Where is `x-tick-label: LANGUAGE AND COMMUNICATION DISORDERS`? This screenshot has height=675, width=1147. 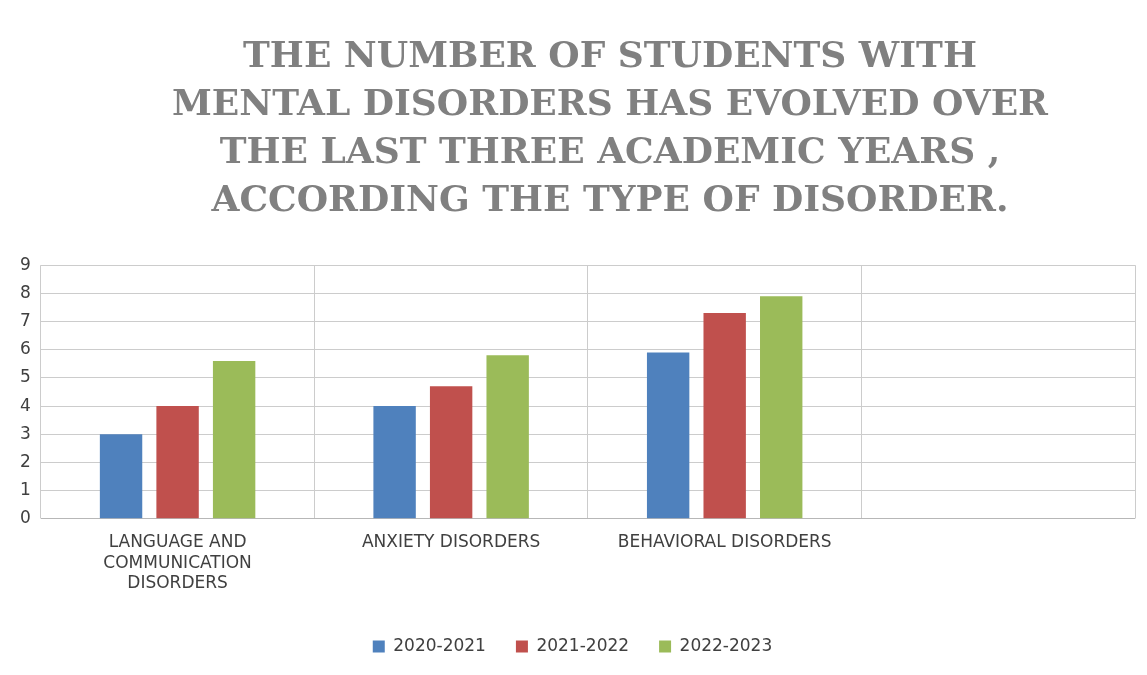
x-tick-label: LANGUAGE AND COMMUNICATION DISORDERS is located at coordinates (177, 562).